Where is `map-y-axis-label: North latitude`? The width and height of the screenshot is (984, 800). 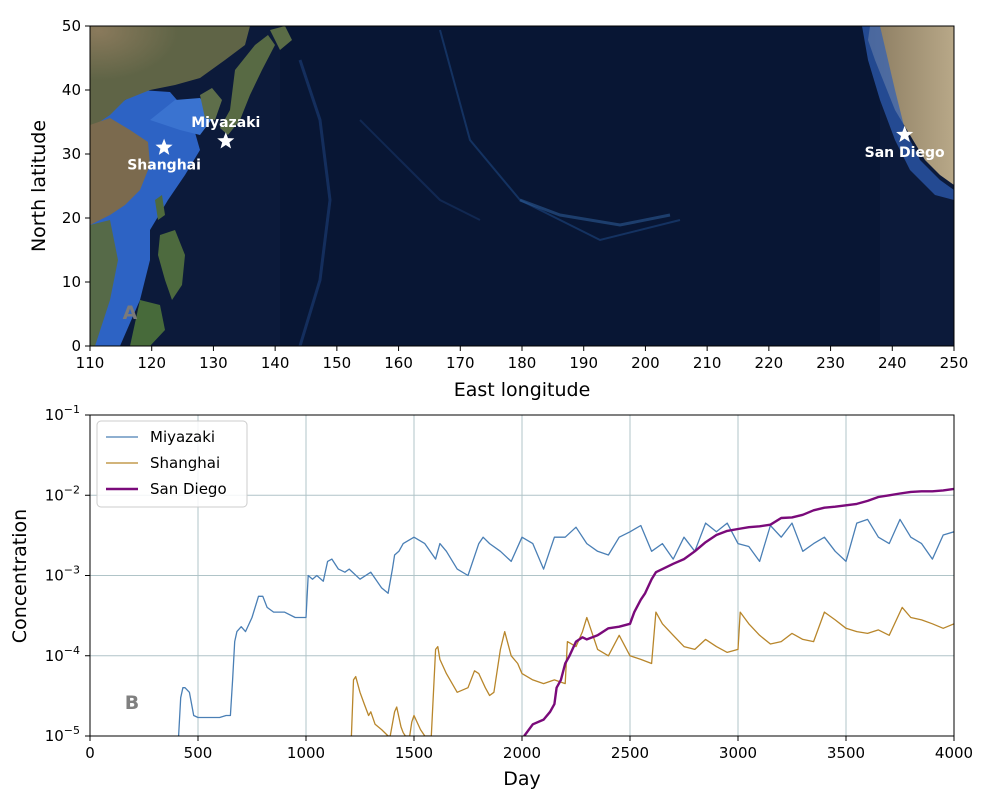 map-y-axis-label: North latitude is located at coordinates (39, 186).